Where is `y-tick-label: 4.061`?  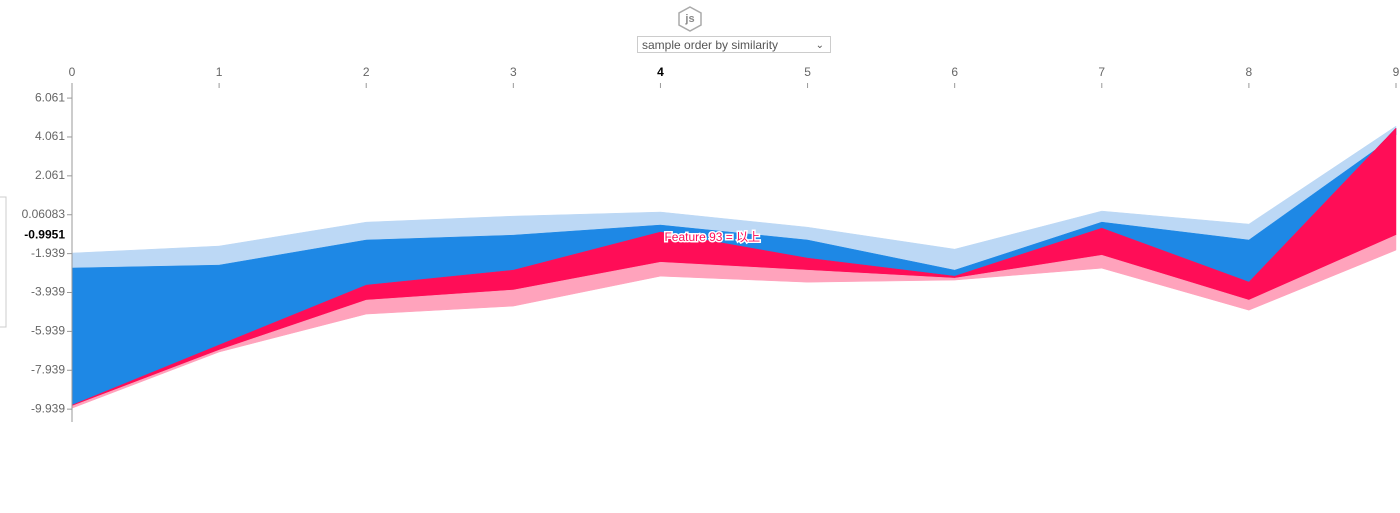
y-tick-label: 4.061 is located at coordinates (50, 136).